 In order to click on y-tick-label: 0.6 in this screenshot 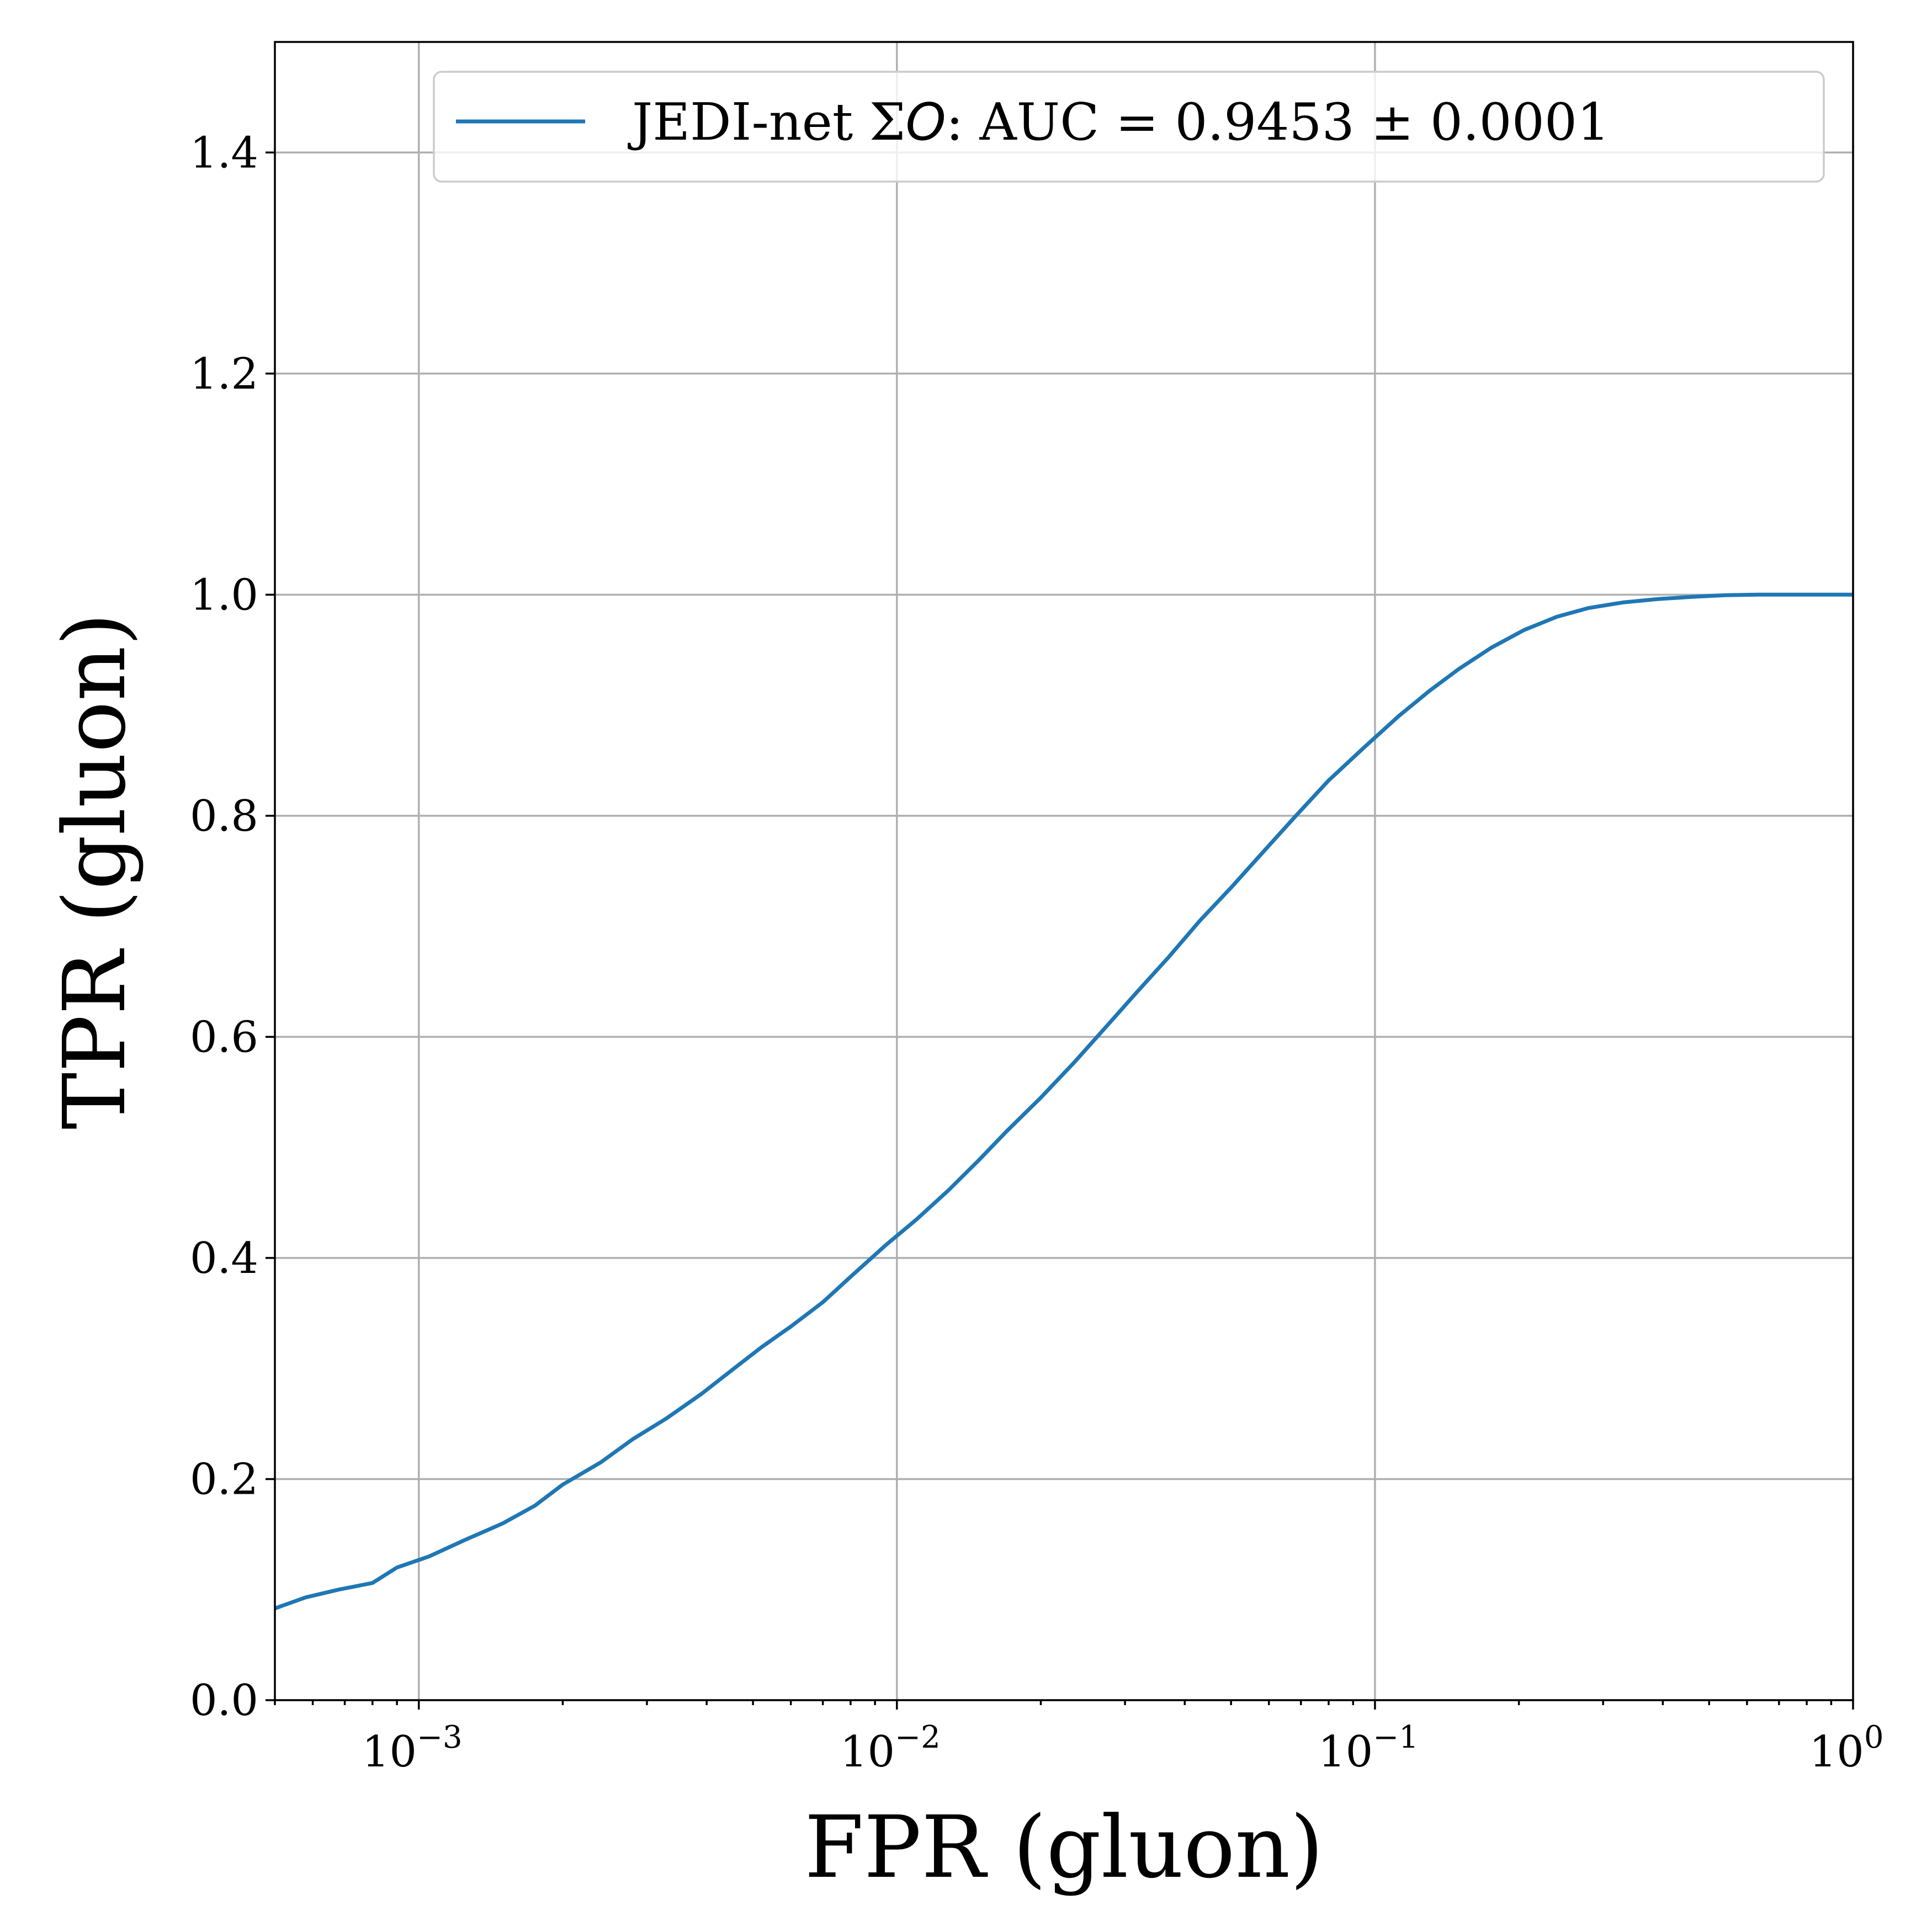, I will do `click(224, 1037)`.